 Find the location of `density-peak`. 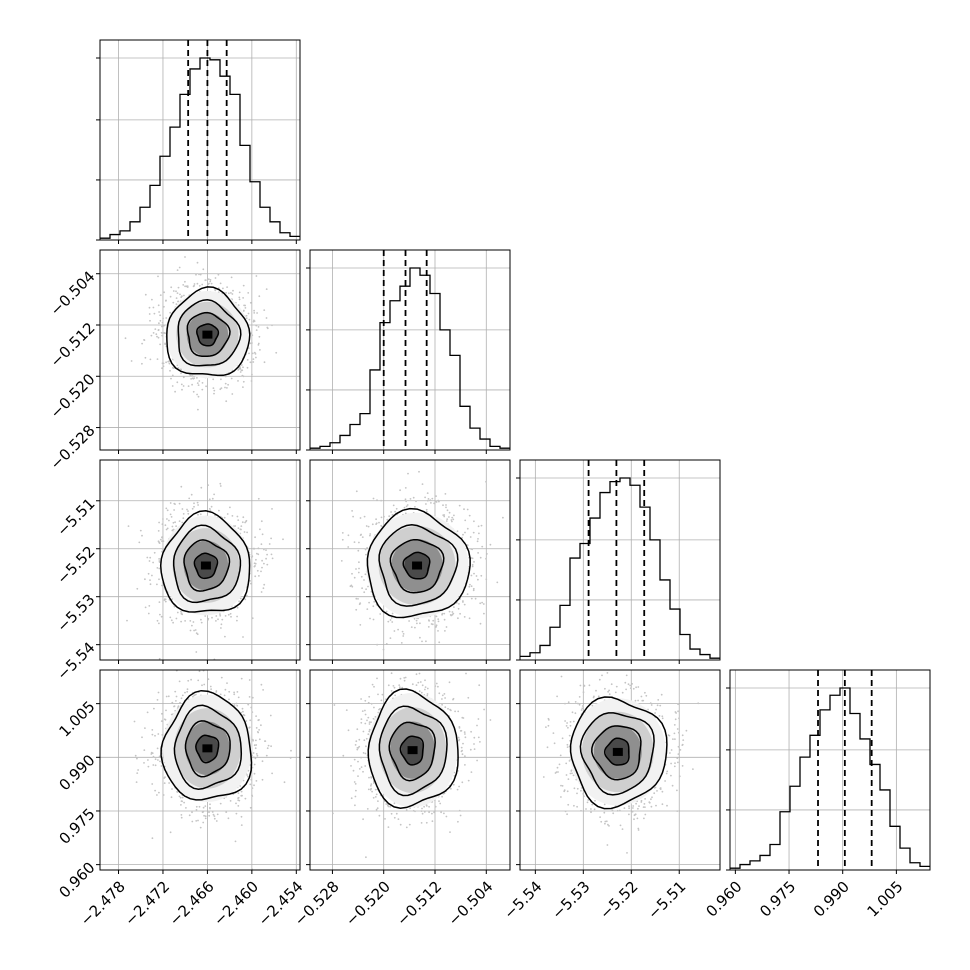

density-peak is located at coordinates (207, 334).